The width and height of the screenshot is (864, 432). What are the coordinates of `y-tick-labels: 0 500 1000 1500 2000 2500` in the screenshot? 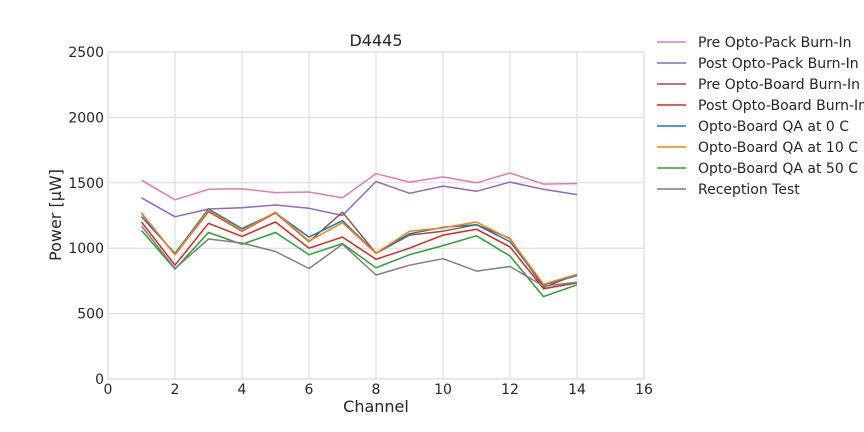 It's located at (86, 216).